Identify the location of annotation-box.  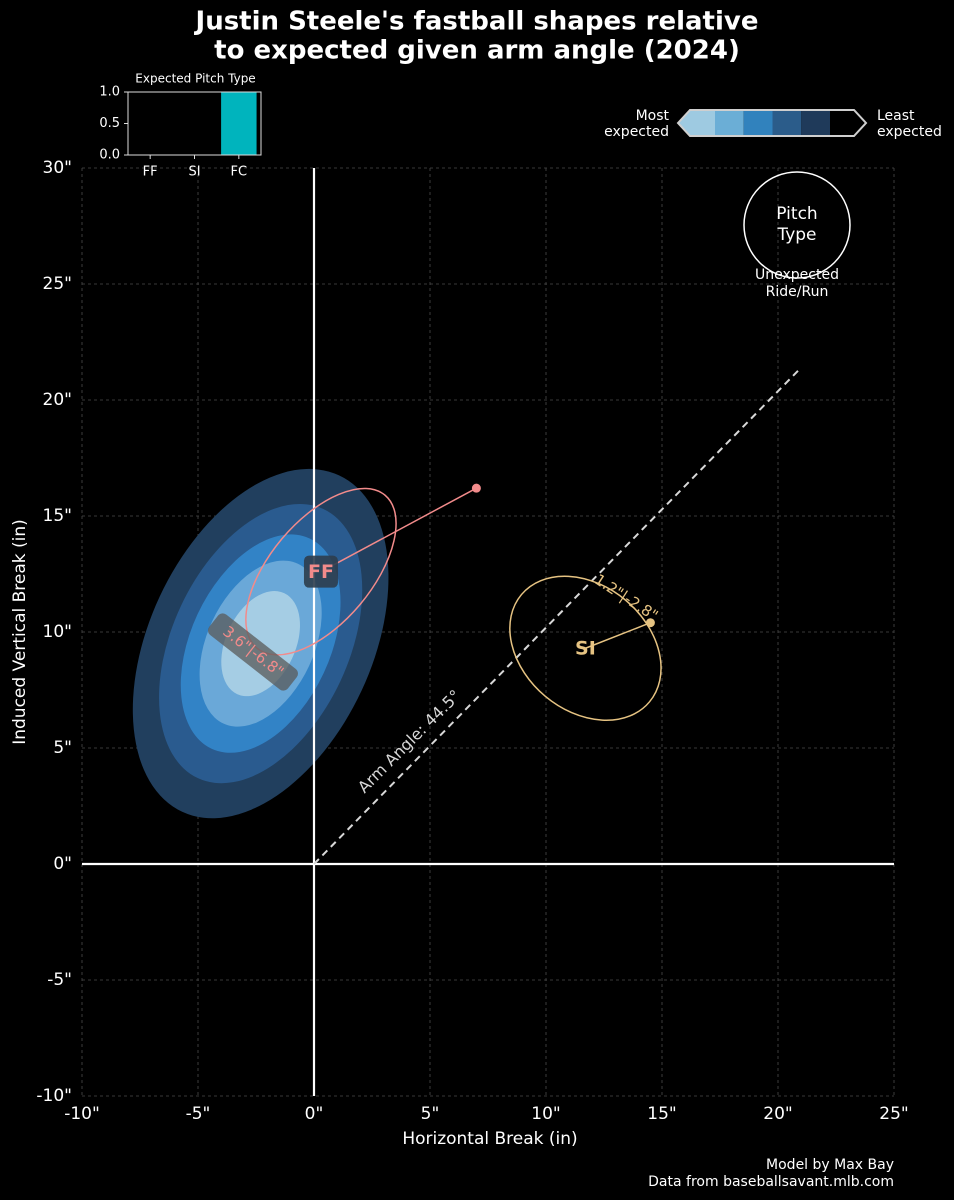
(253, 652).